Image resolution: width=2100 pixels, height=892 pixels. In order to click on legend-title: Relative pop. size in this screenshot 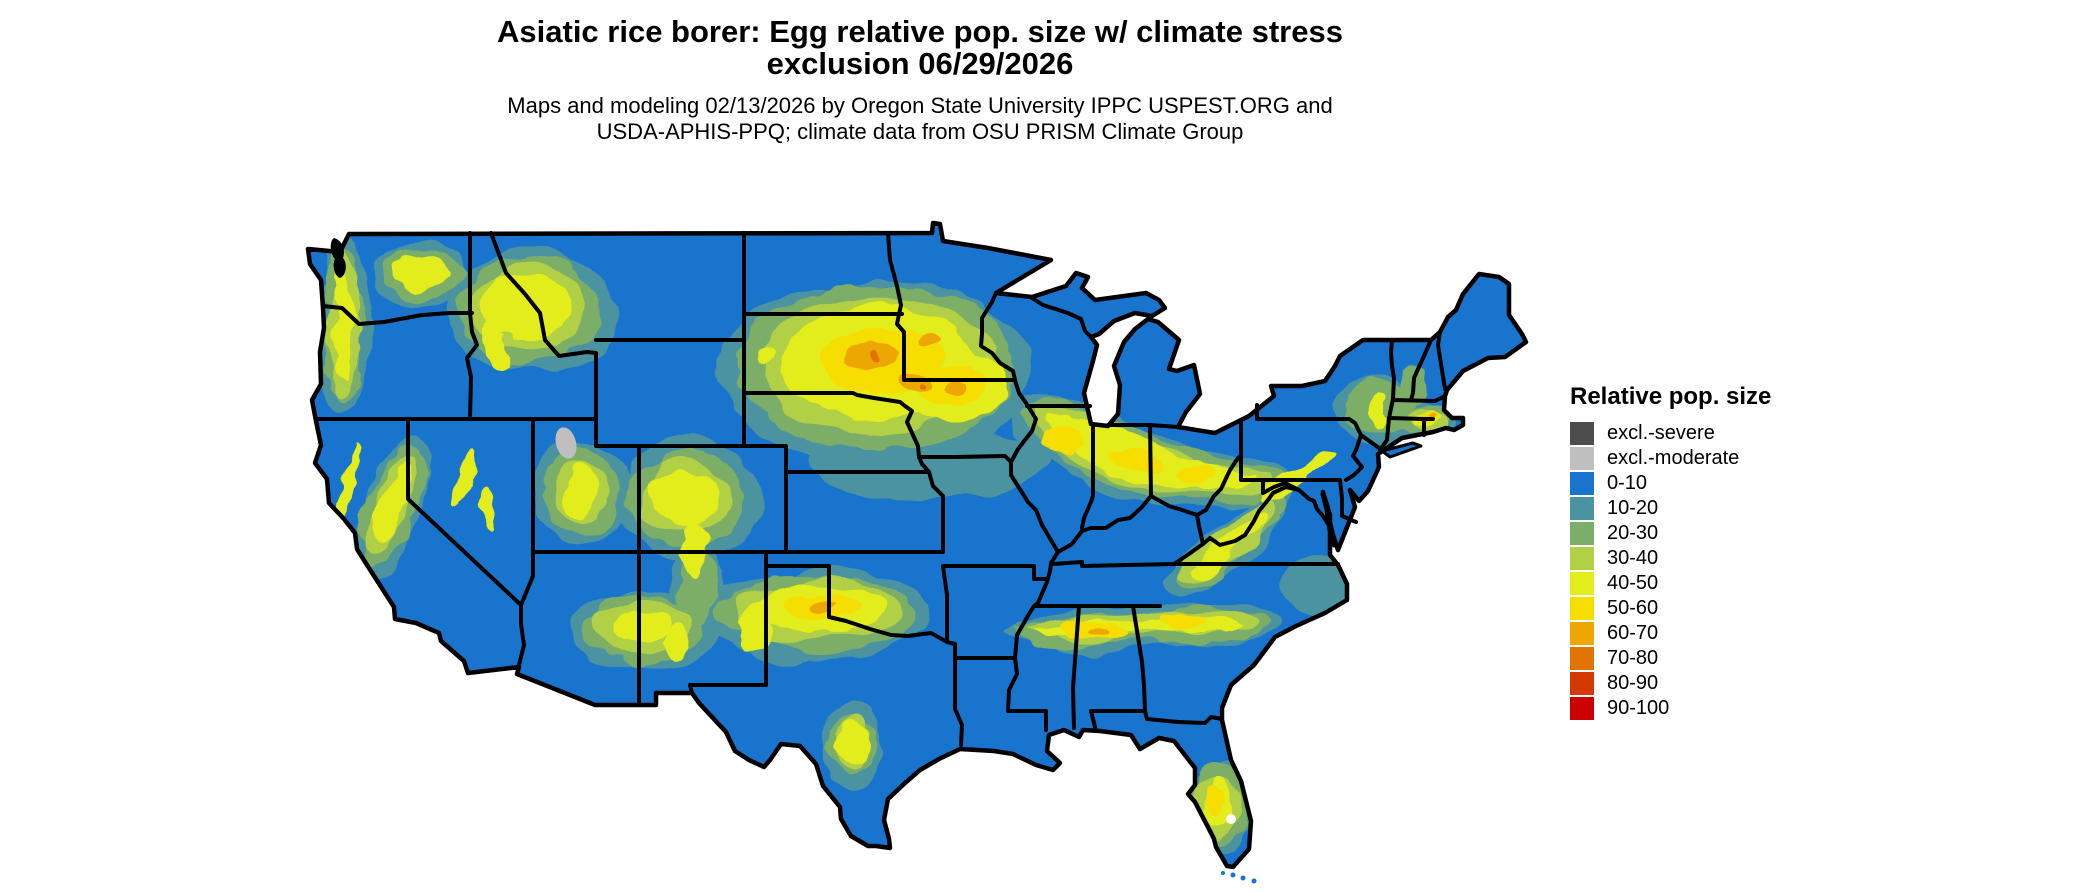, I will do `click(1671, 396)`.